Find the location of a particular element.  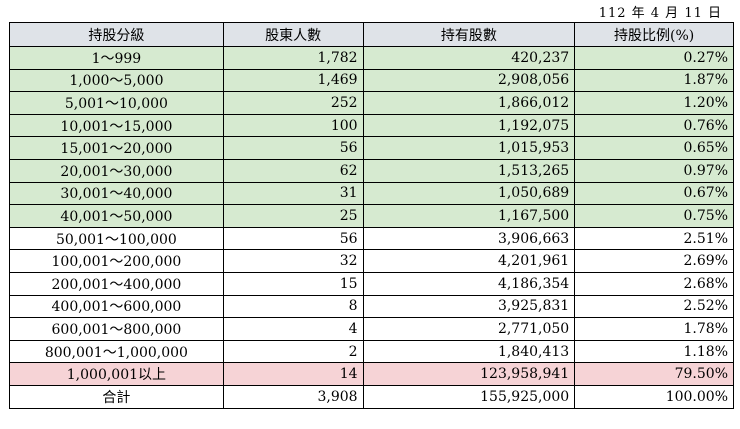

cell-holders: 15 is located at coordinates (293, 283).